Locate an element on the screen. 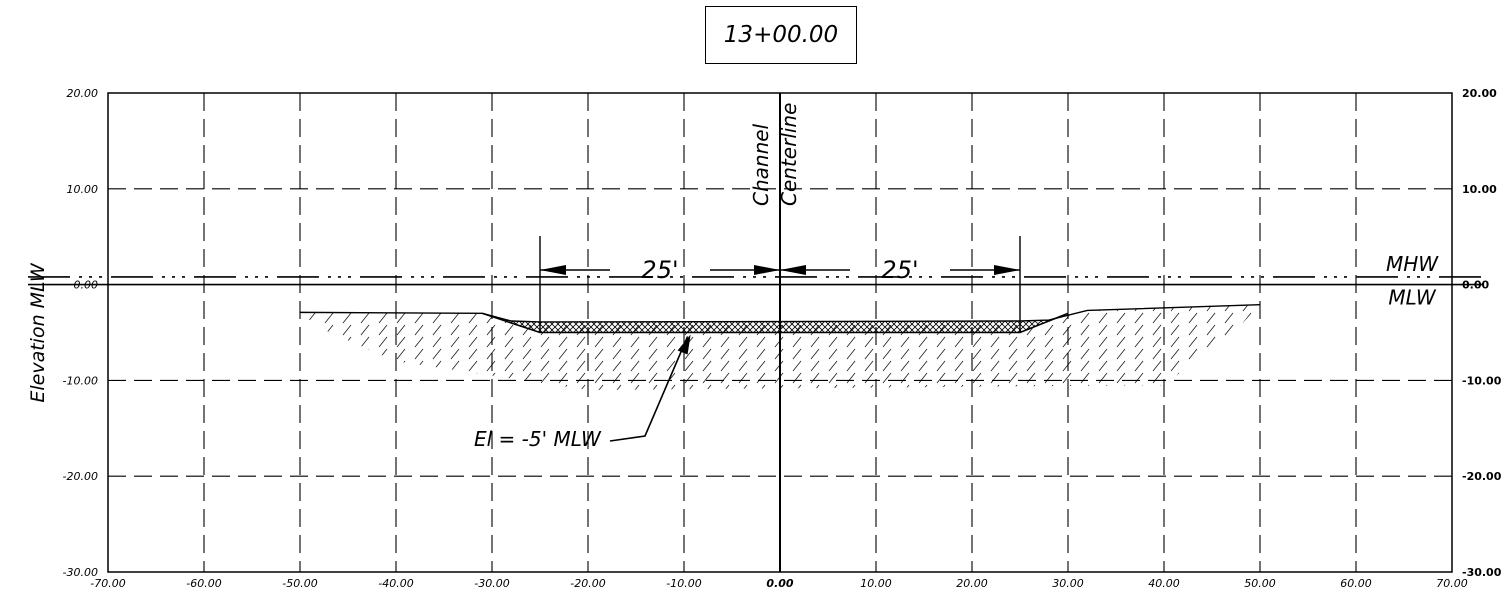 This screenshot has width=1509, height=598. x-tick-label: 40.00 is located at coordinates (1164, 583).